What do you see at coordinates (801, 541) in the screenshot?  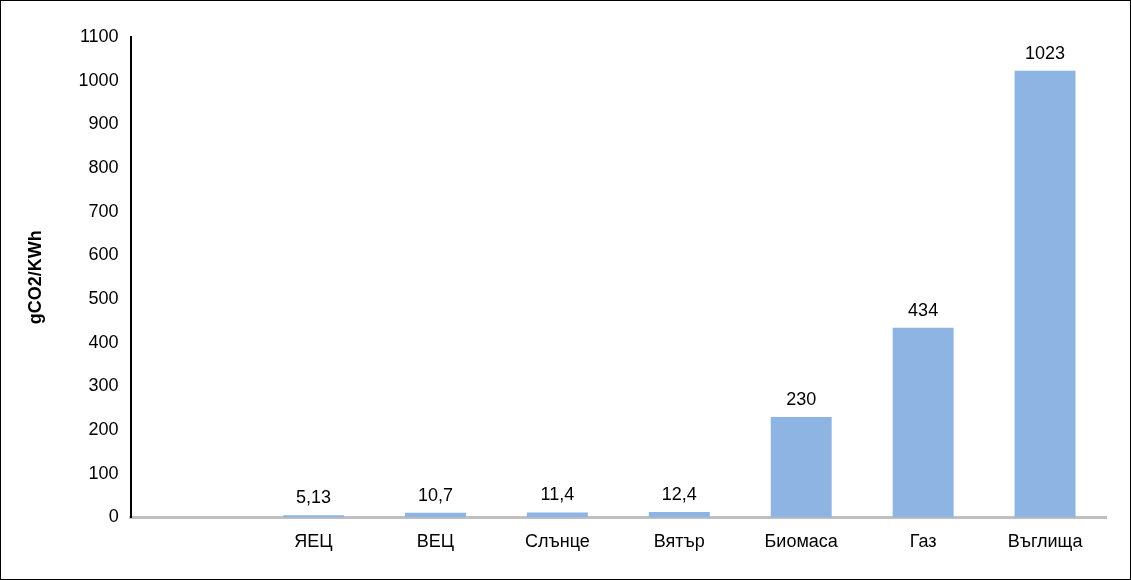 I see `x-tick-label: Биомаса` at bounding box center [801, 541].